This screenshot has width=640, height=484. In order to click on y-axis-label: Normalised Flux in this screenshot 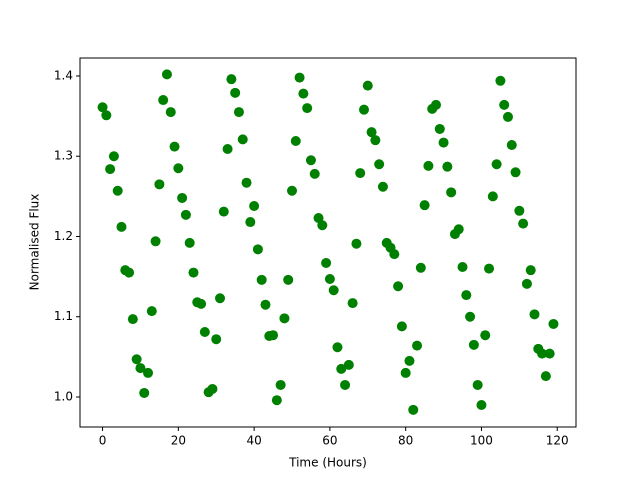, I will do `click(35, 242)`.